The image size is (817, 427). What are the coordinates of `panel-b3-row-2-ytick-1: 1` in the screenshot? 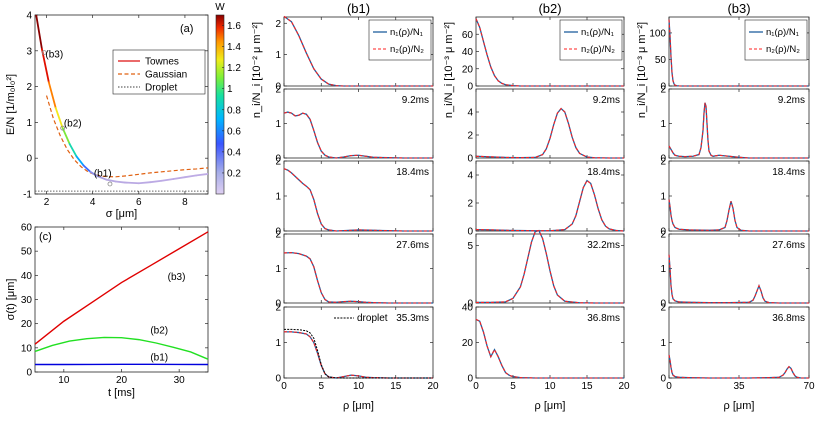 It's located at (663, 197).